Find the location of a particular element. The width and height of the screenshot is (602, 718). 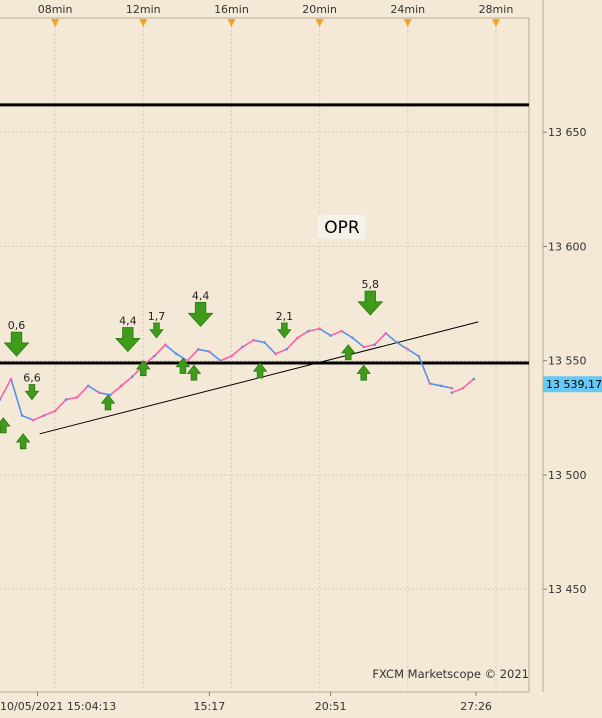

top-tick-label: 24min is located at coordinates (407, 9).